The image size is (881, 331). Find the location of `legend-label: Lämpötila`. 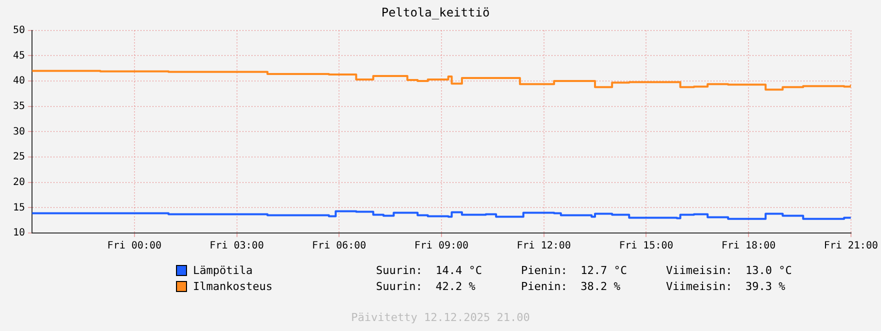

legend-label: Lämpötila is located at coordinates (223, 270).